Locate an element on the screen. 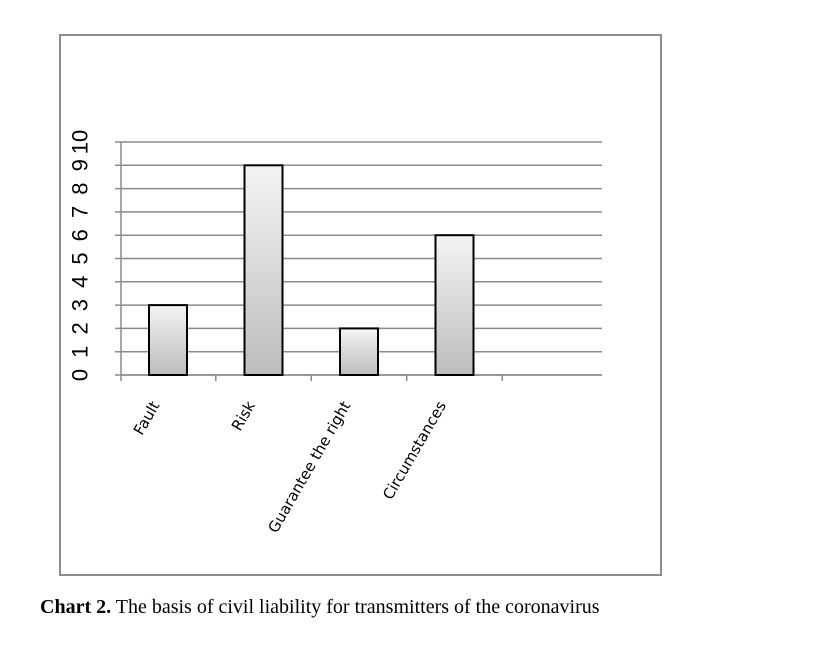 The image size is (821, 651). bar-guarantee-the-right is located at coordinates (359, 351).